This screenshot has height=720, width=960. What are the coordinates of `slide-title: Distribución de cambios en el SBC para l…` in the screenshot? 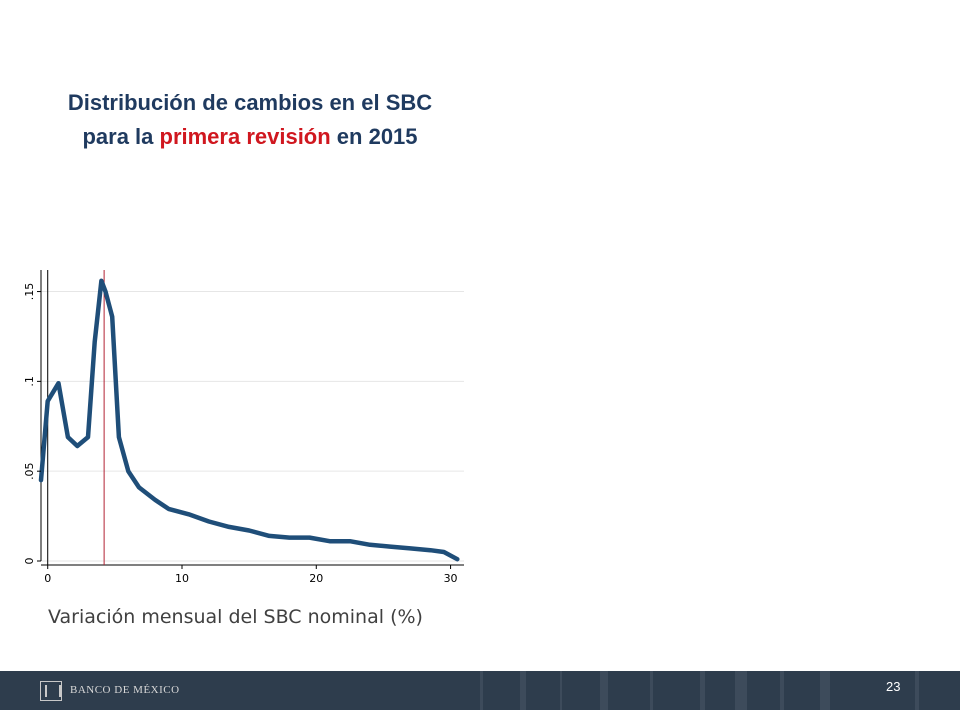 It's located at (250, 120).